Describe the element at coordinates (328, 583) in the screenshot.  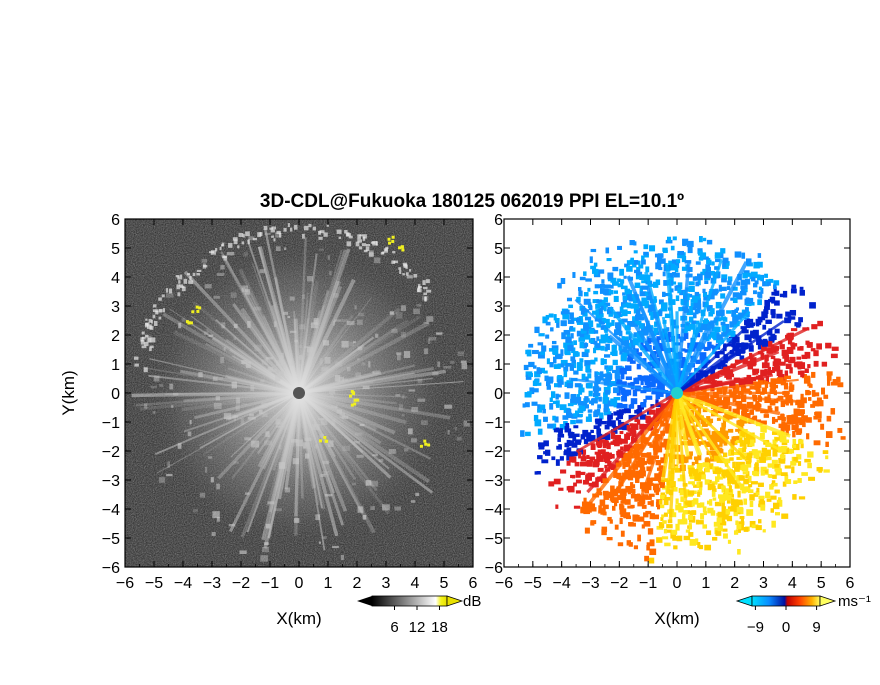
I see `x-tick-label: 1` at that location.